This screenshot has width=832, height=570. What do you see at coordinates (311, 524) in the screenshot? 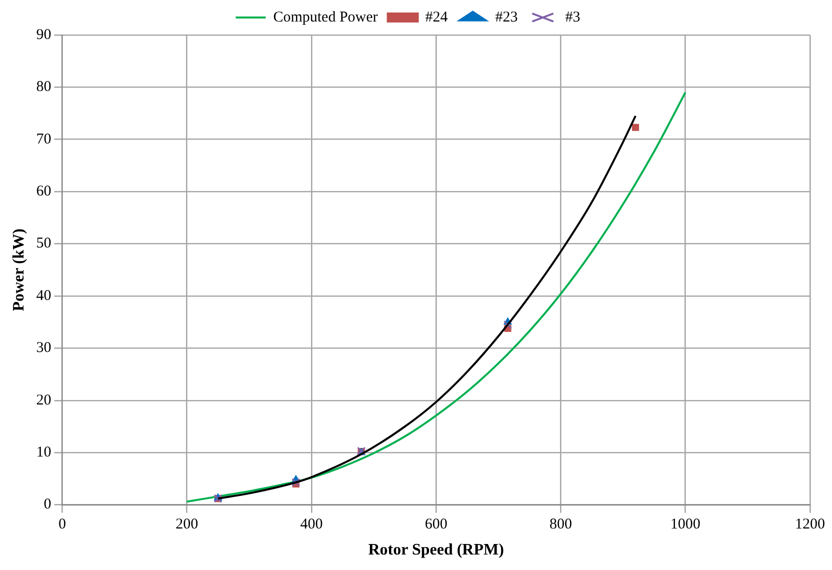
I see `x-tick-label: 400` at bounding box center [311, 524].